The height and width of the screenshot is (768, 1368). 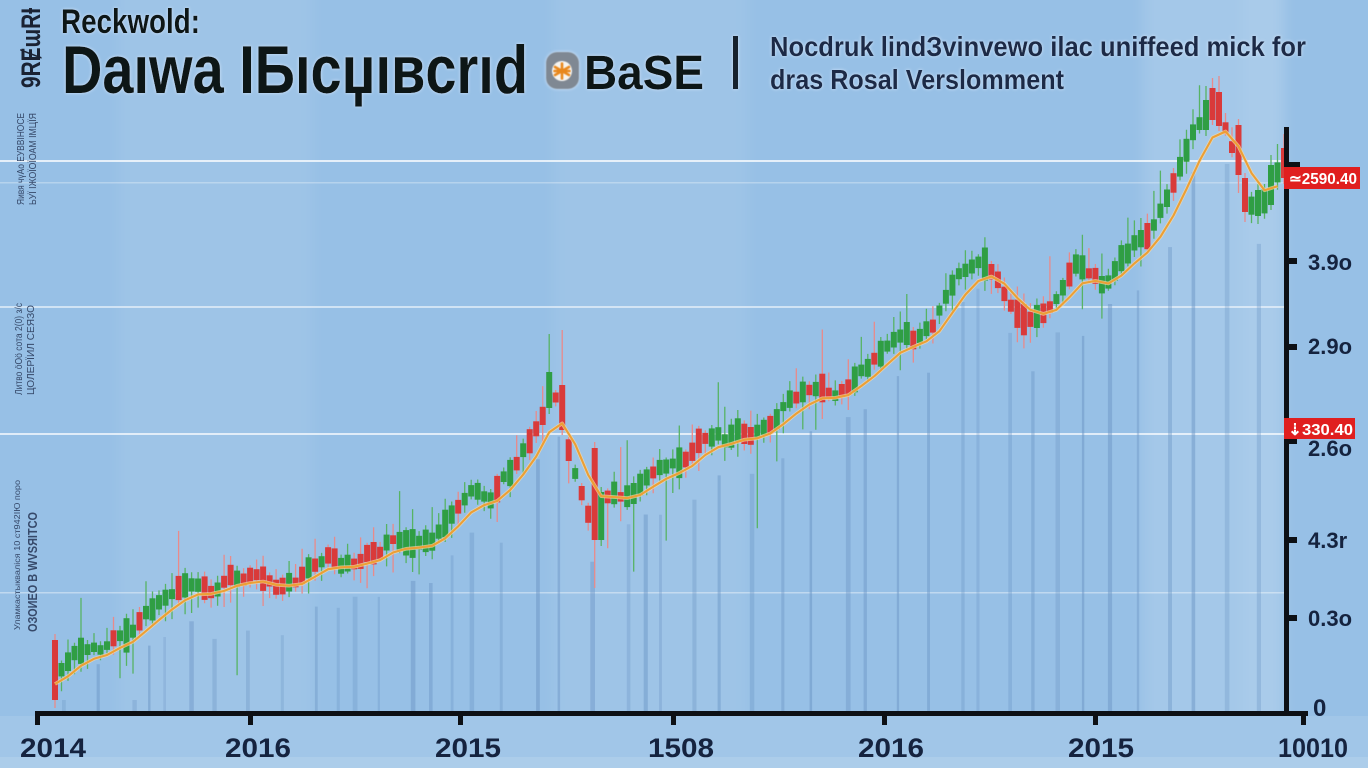 I want to click on svg-text: 9RɆɯRƗ, so click(x=31, y=48).